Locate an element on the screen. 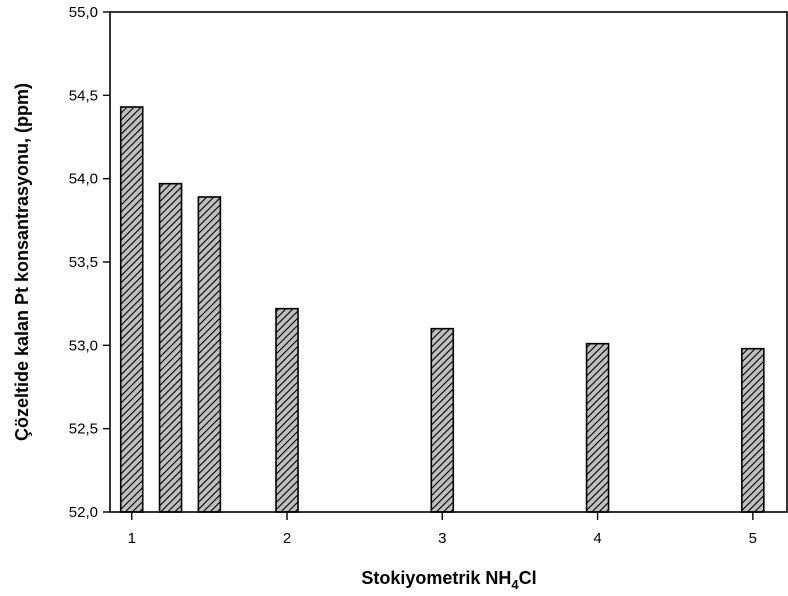  y-tick-label: 54,0 is located at coordinates (83, 179).